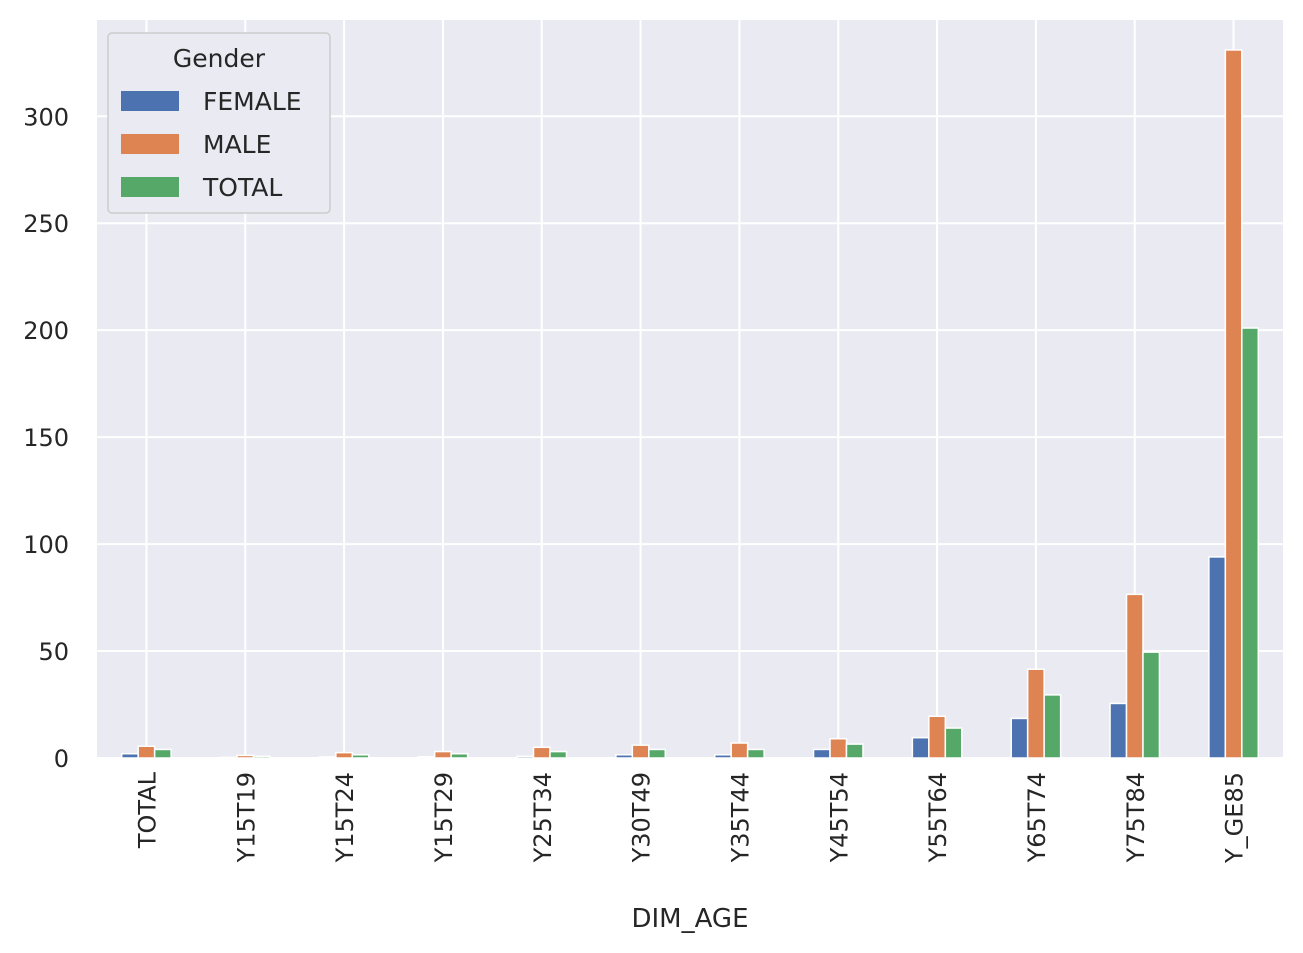  What do you see at coordinates (640, 751) in the screenshot?
I see `bar-male-y30t49` at bounding box center [640, 751].